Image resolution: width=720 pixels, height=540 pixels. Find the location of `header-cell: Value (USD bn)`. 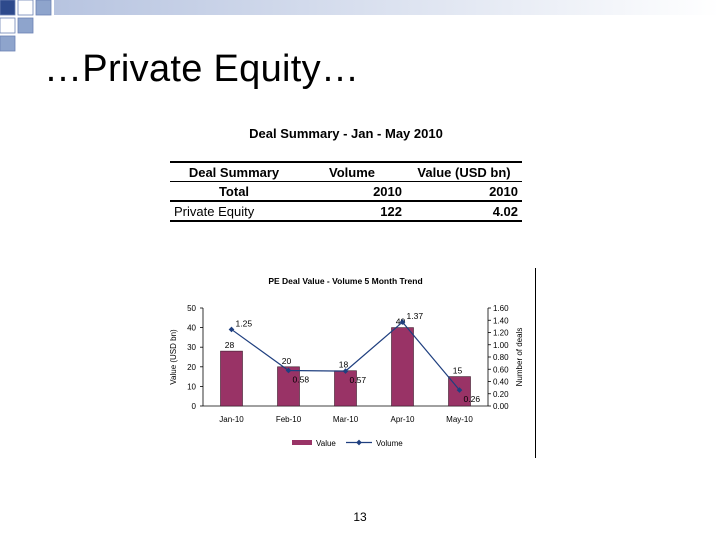

header-cell: Value (USD bn) is located at coordinates (464, 172).